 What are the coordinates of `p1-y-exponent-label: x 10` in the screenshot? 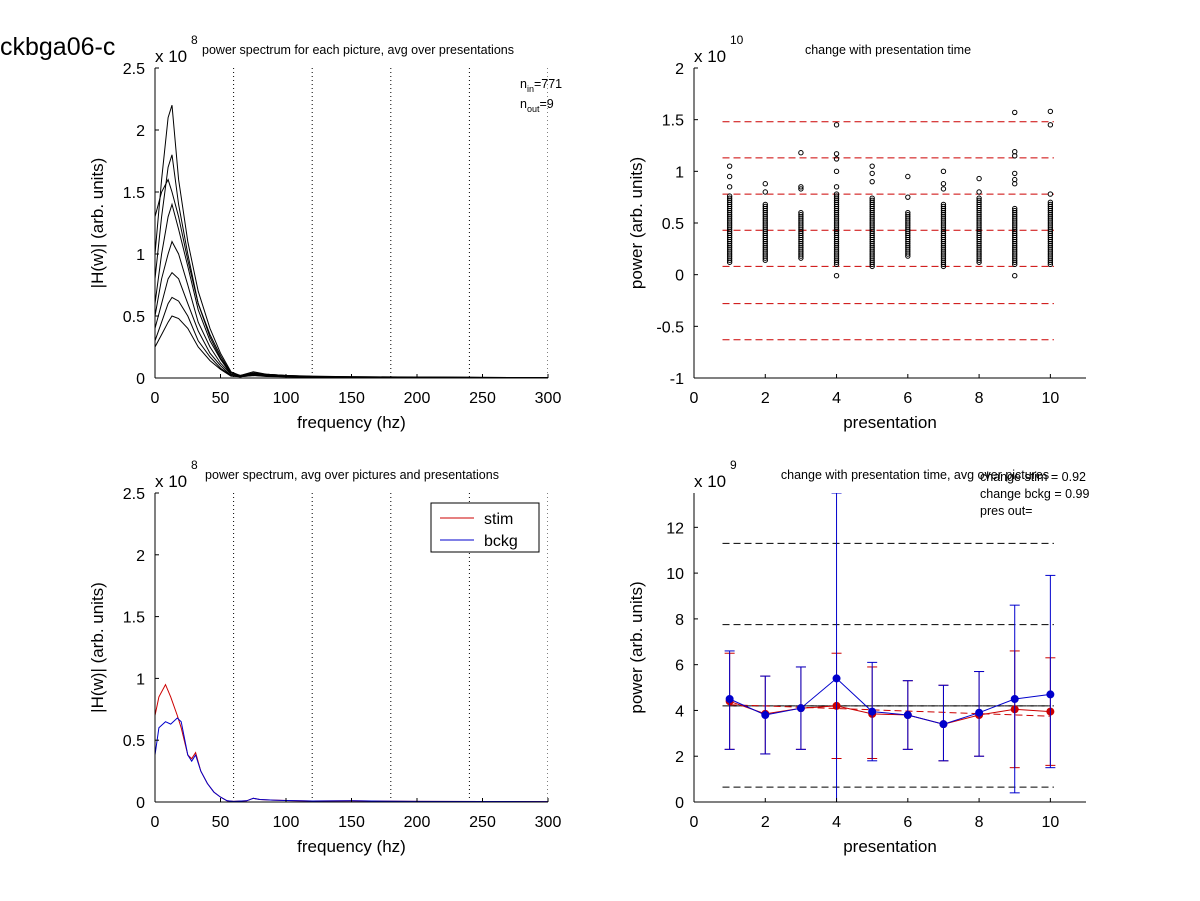 It's located at (171, 56).